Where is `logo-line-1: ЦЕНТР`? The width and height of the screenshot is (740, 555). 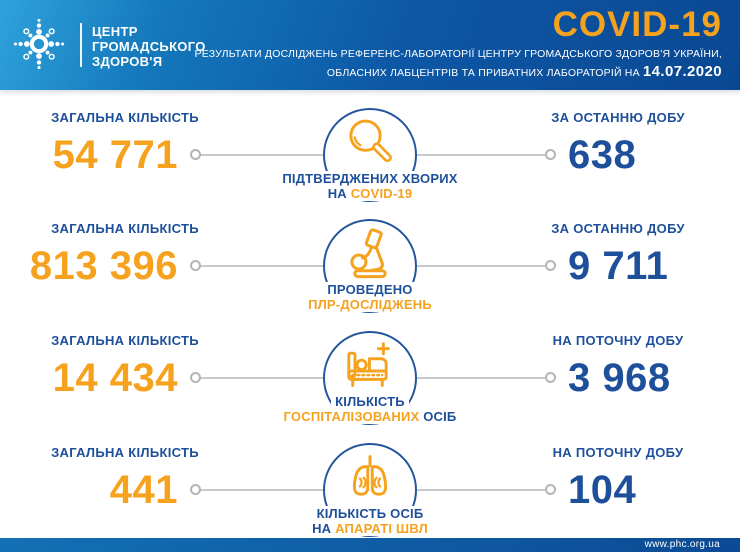
logo-line-1: ЦЕНТР is located at coordinates (115, 31).